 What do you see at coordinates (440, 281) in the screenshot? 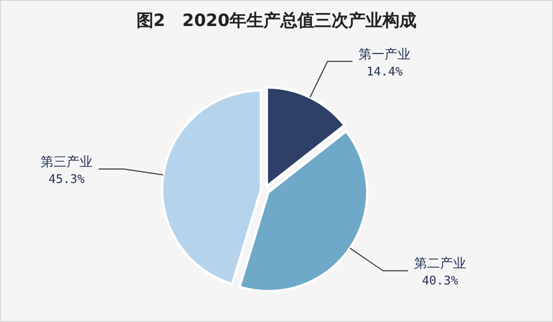
I see `data-label: 40.3%` at bounding box center [440, 281].